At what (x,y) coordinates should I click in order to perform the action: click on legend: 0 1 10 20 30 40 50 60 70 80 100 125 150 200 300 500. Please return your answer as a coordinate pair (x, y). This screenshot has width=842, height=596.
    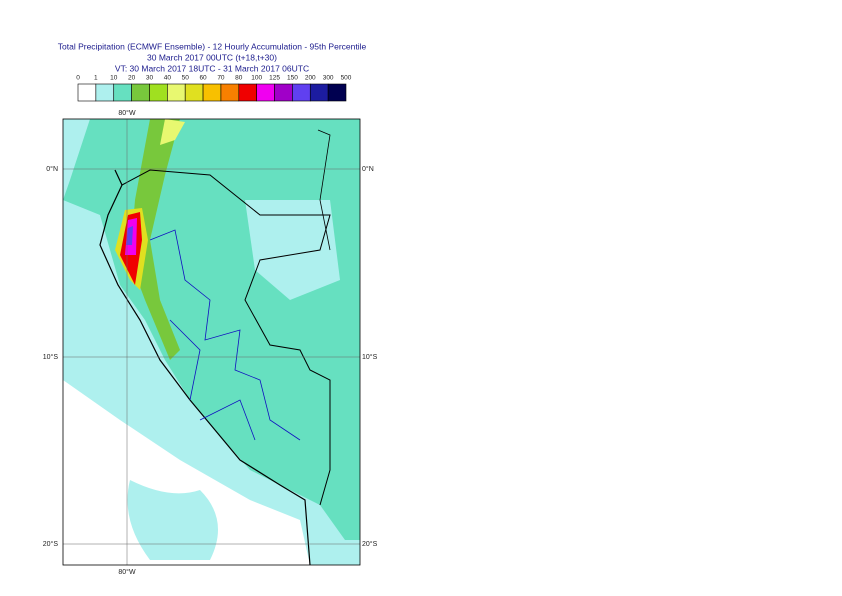
    Looking at the image, I should click on (214, 88).